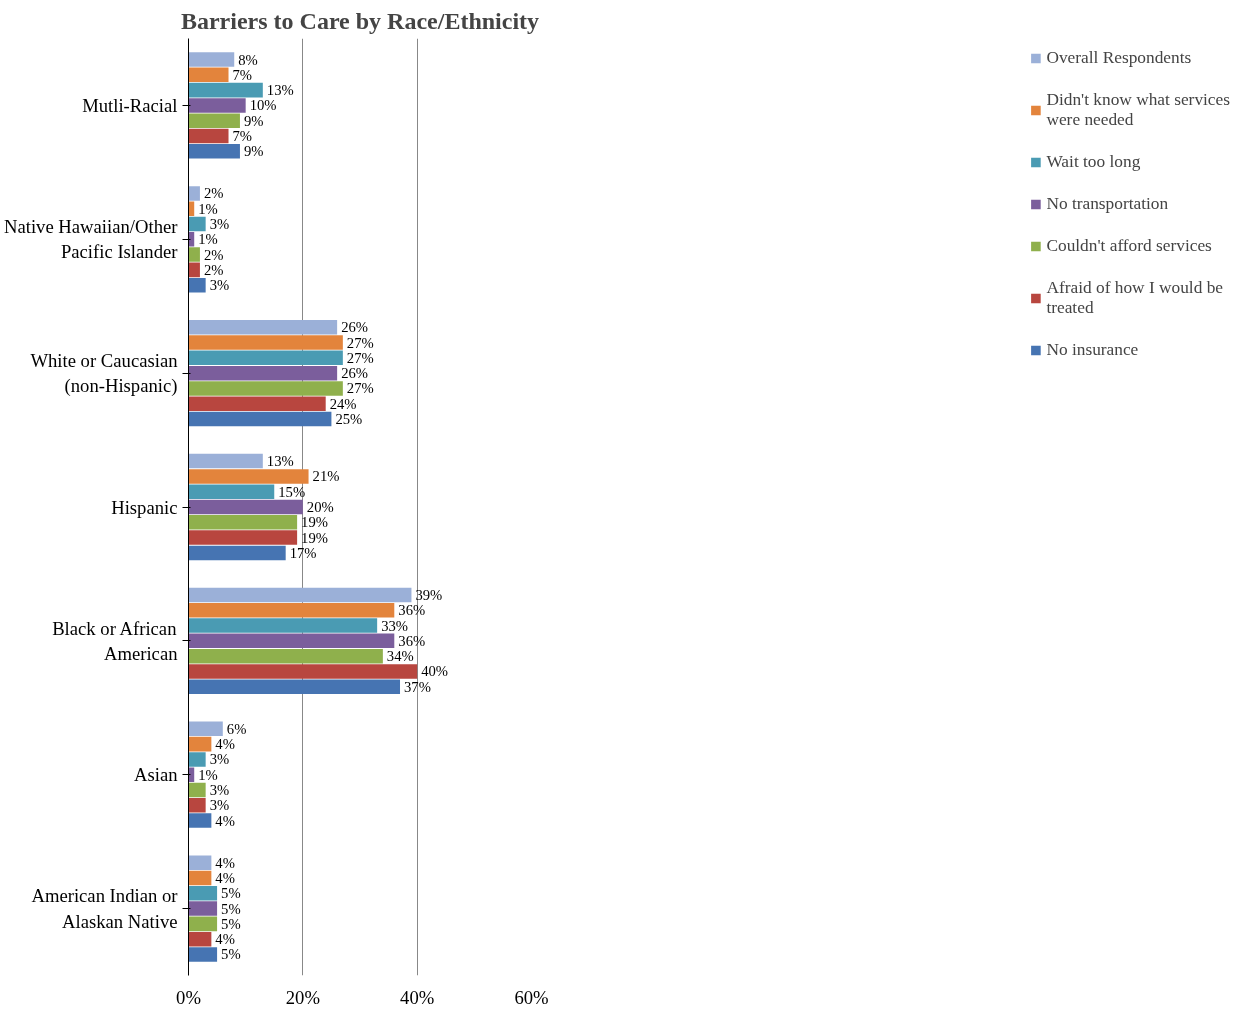 The width and height of the screenshot is (1256, 1027). Describe the element at coordinates (188, 997) in the screenshot. I see `x-tick-label: 0%` at that location.